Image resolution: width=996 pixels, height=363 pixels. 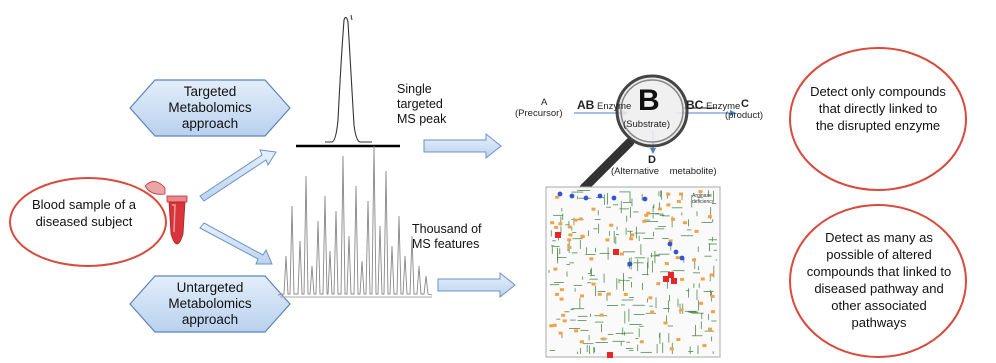 I want to click on network-corner-label: Arginase deficiency, so click(x=703, y=199).